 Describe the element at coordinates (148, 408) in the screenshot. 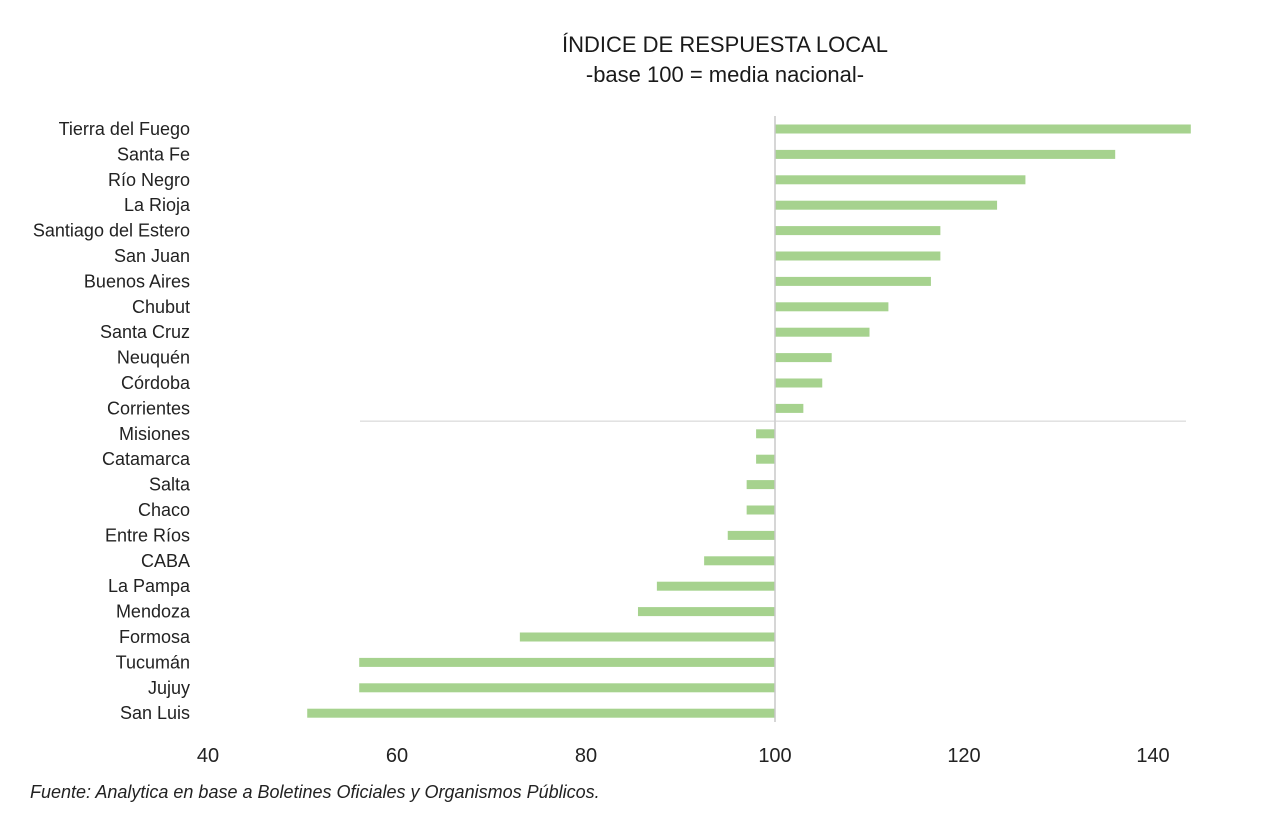

I see `category-label: Corrientes` at that location.